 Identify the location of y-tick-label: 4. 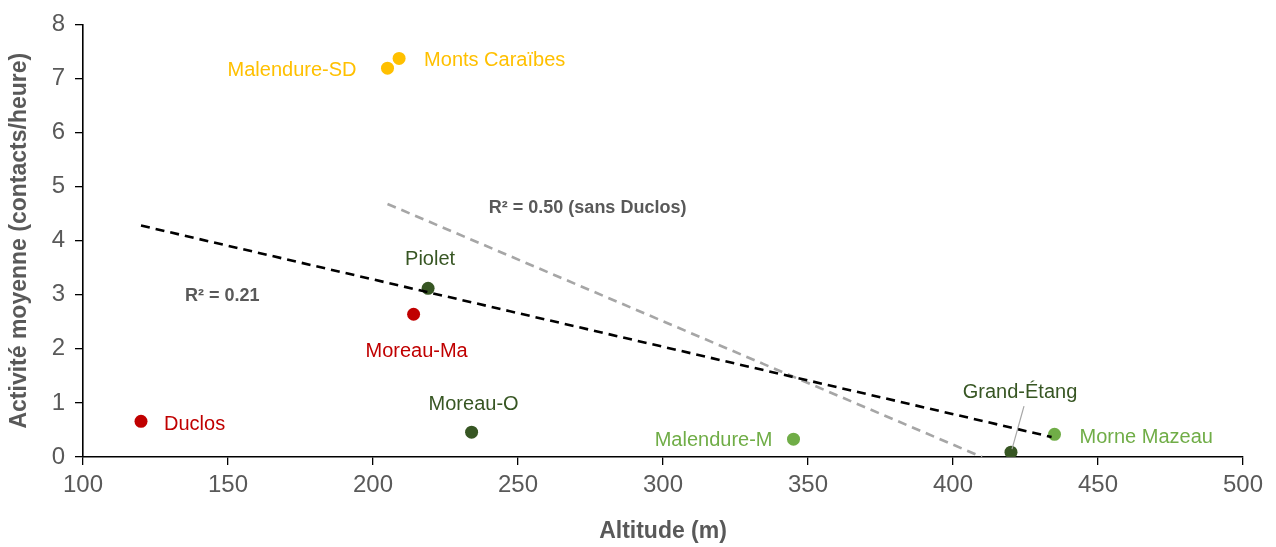
(58, 239).